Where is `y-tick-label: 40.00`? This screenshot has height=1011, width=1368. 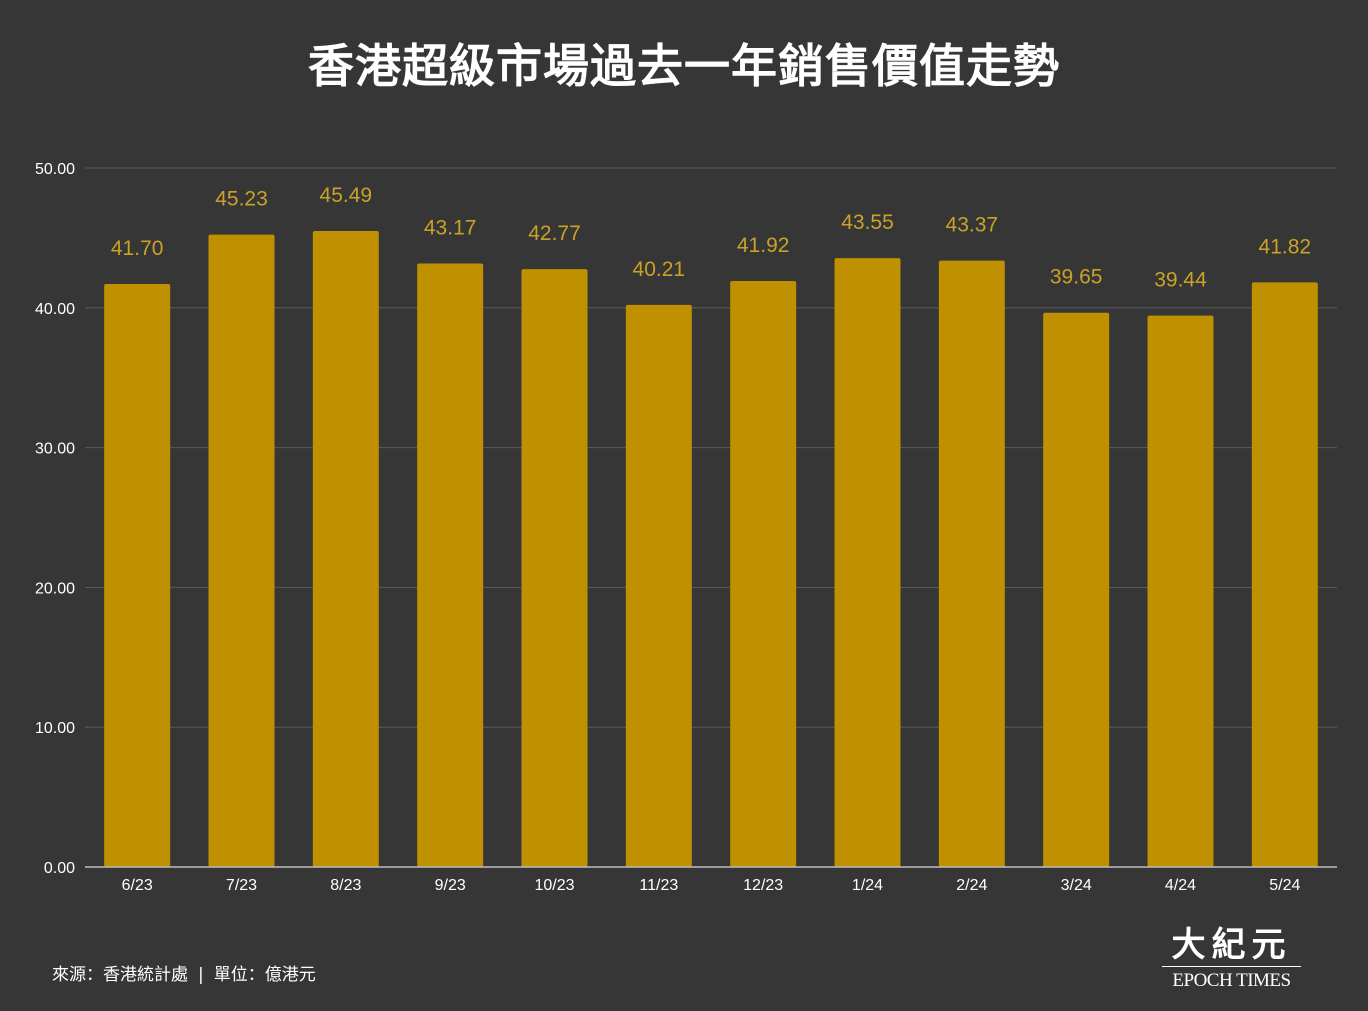
y-tick-label: 40.00 is located at coordinates (55, 309).